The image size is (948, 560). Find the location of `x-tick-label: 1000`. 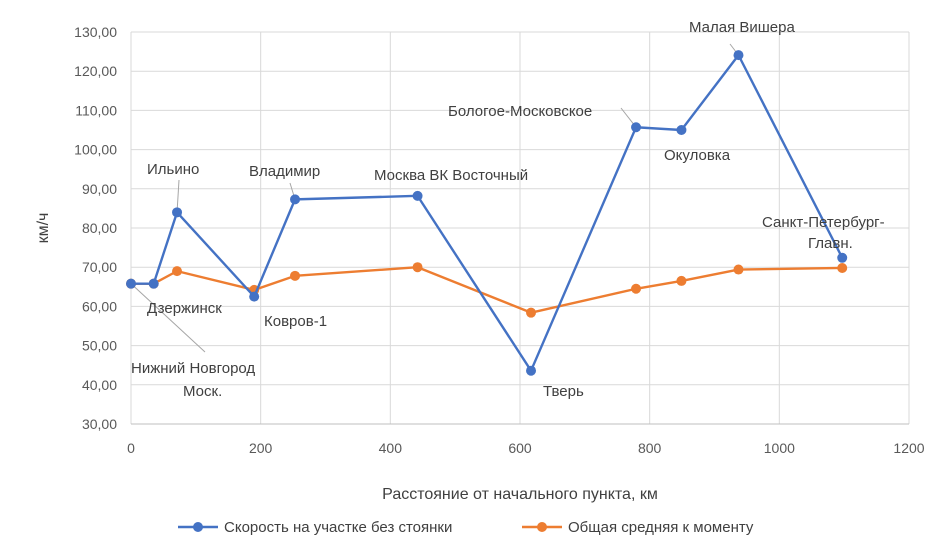

x-tick-label: 1000 is located at coordinates (779, 448).